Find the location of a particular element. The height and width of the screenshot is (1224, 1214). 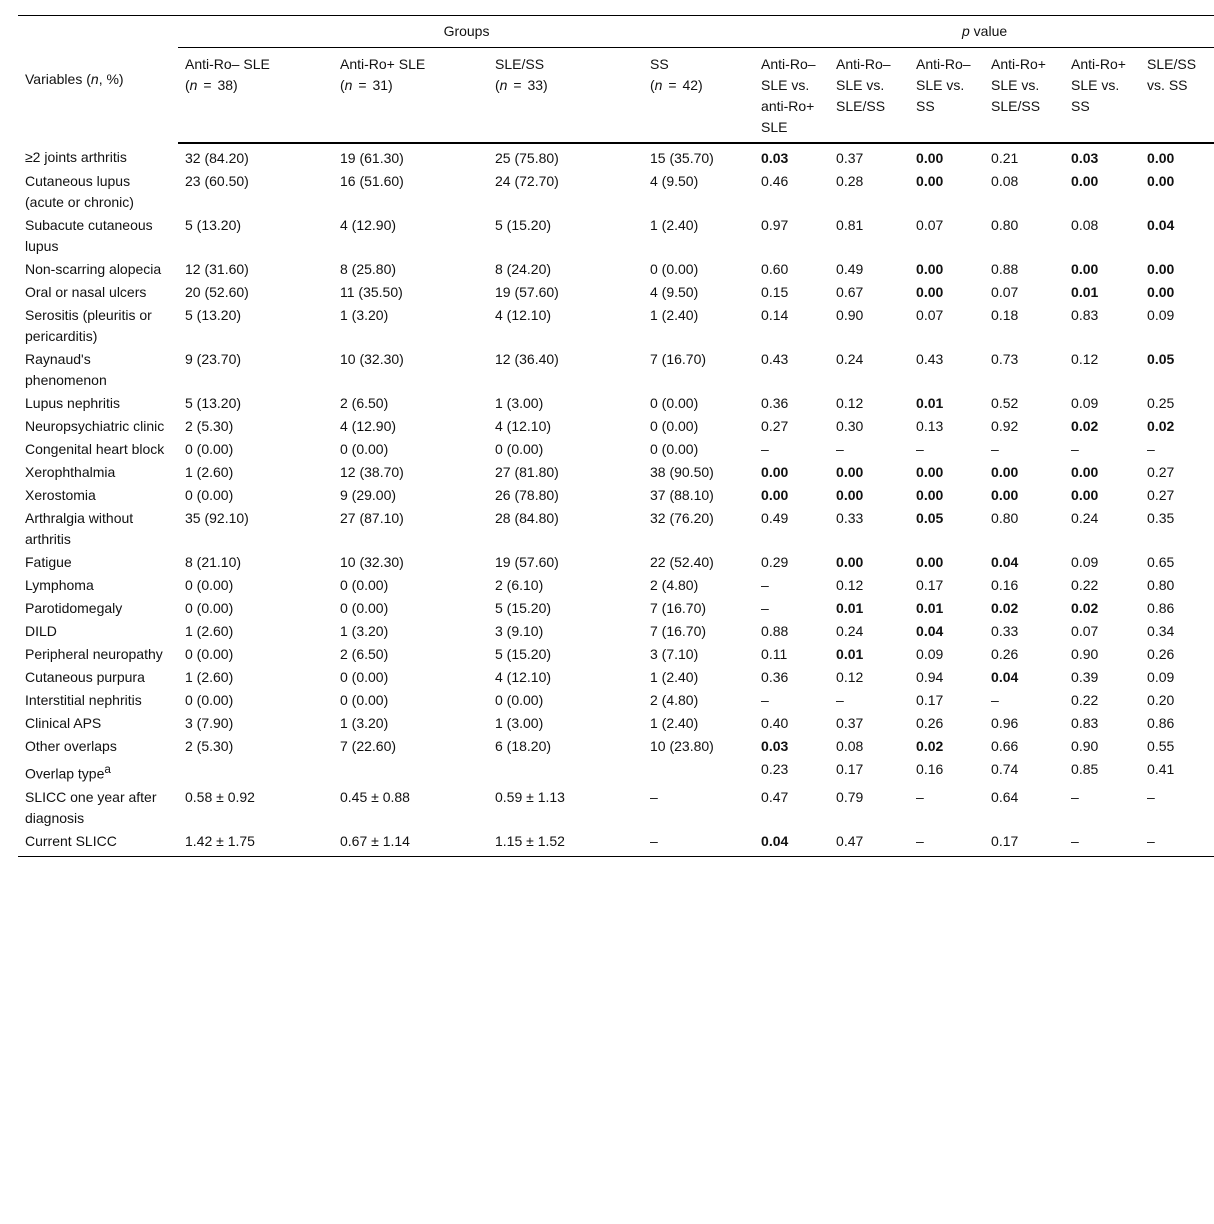

group-value-cell is located at coordinates (698, 772).